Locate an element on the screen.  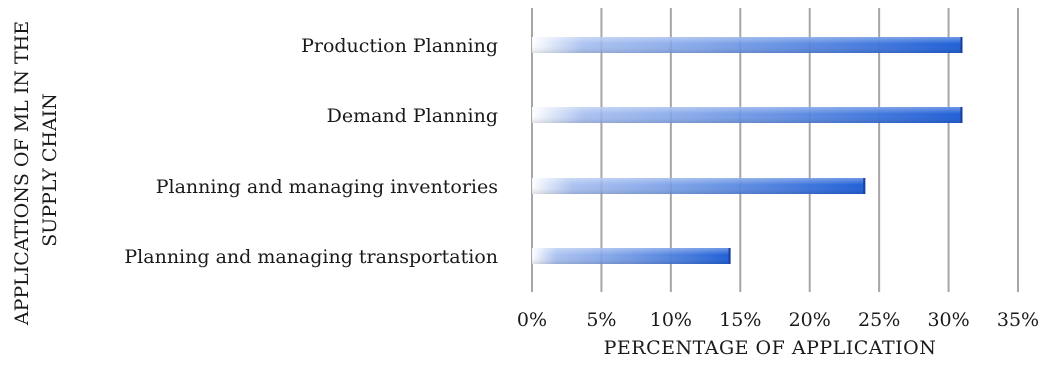
x-tick-label: 10% is located at coordinates (671, 320).